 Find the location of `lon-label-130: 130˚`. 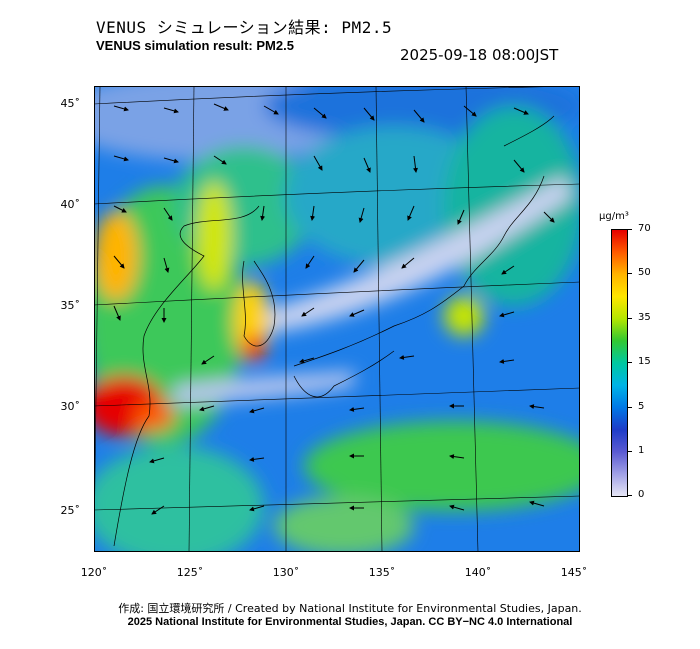

lon-label-130: 130˚ is located at coordinates (286, 572).